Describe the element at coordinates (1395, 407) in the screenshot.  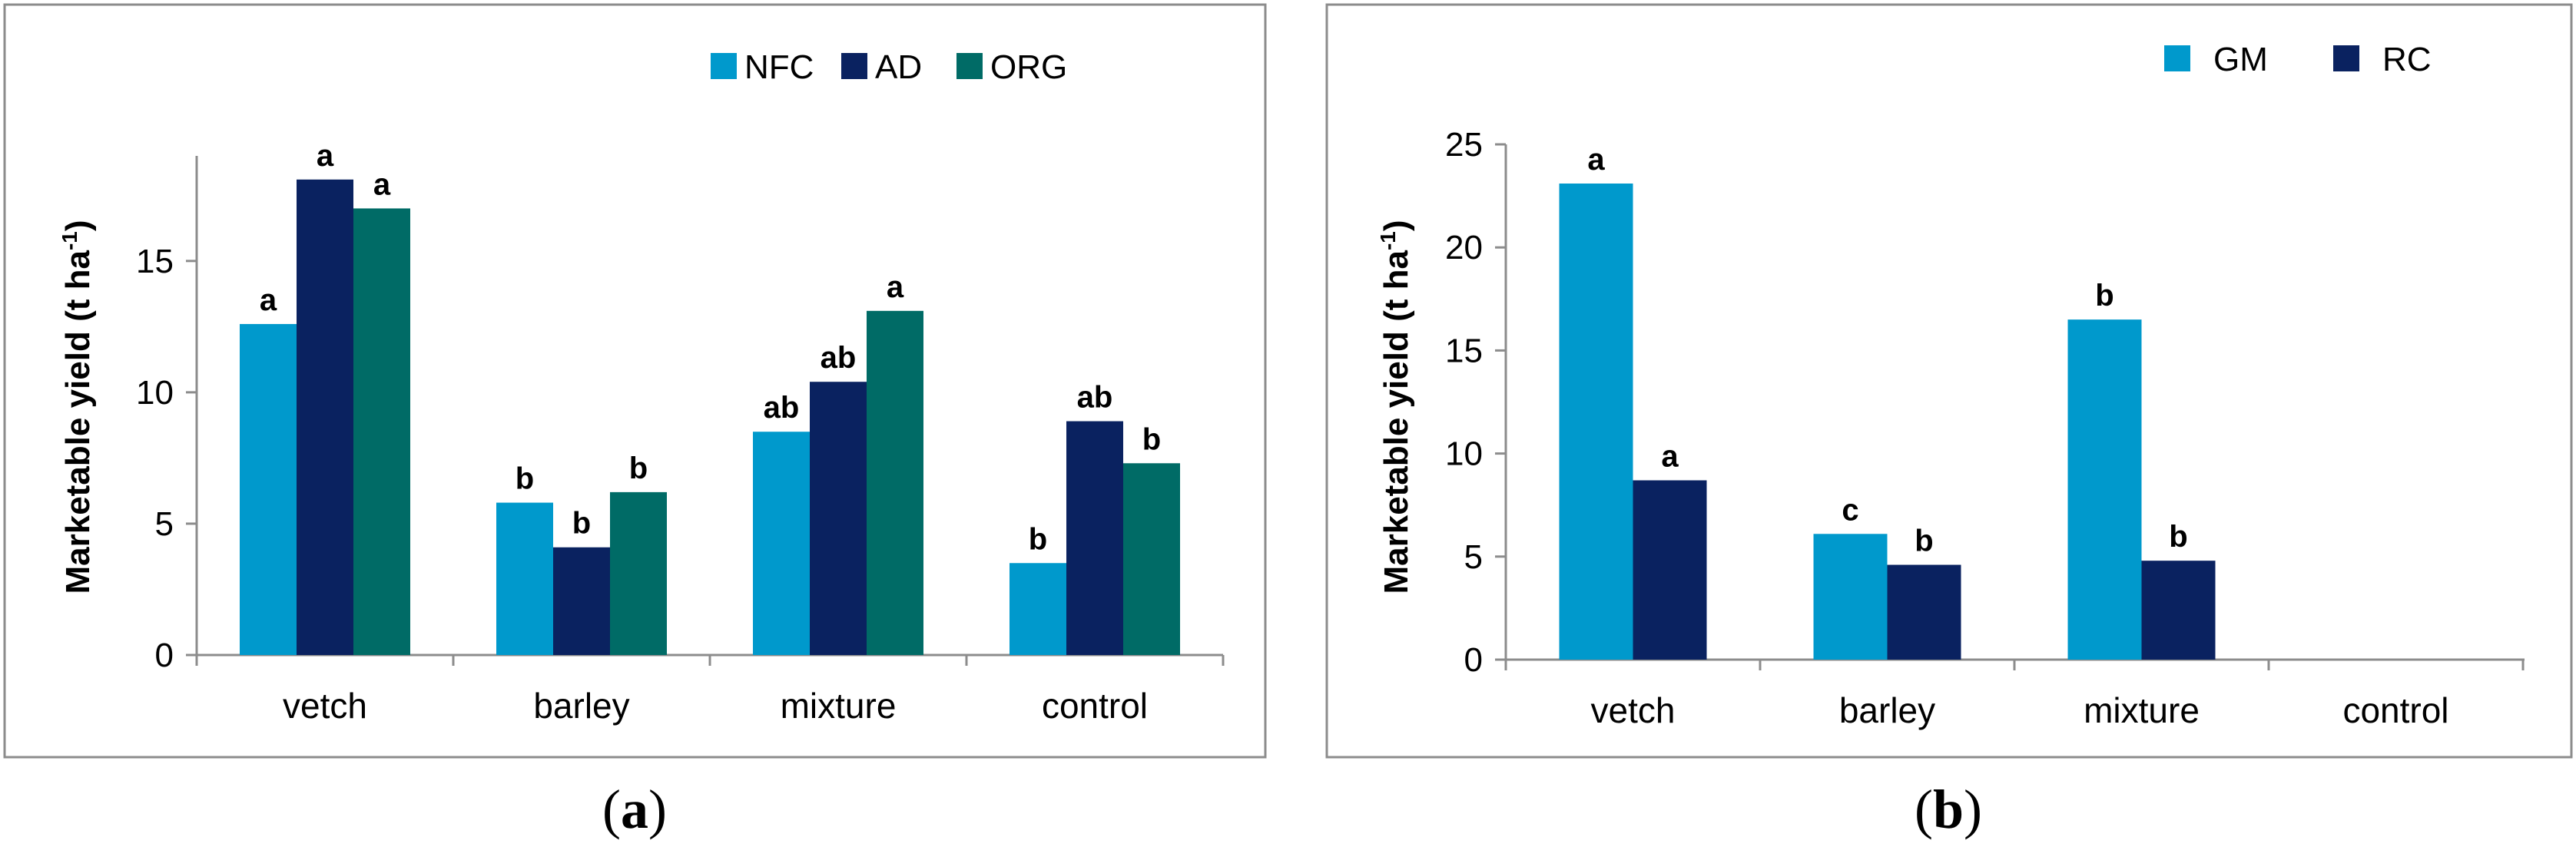
I see `panel-b-y-axis-title: Marketable yield (t ha-1)` at that location.